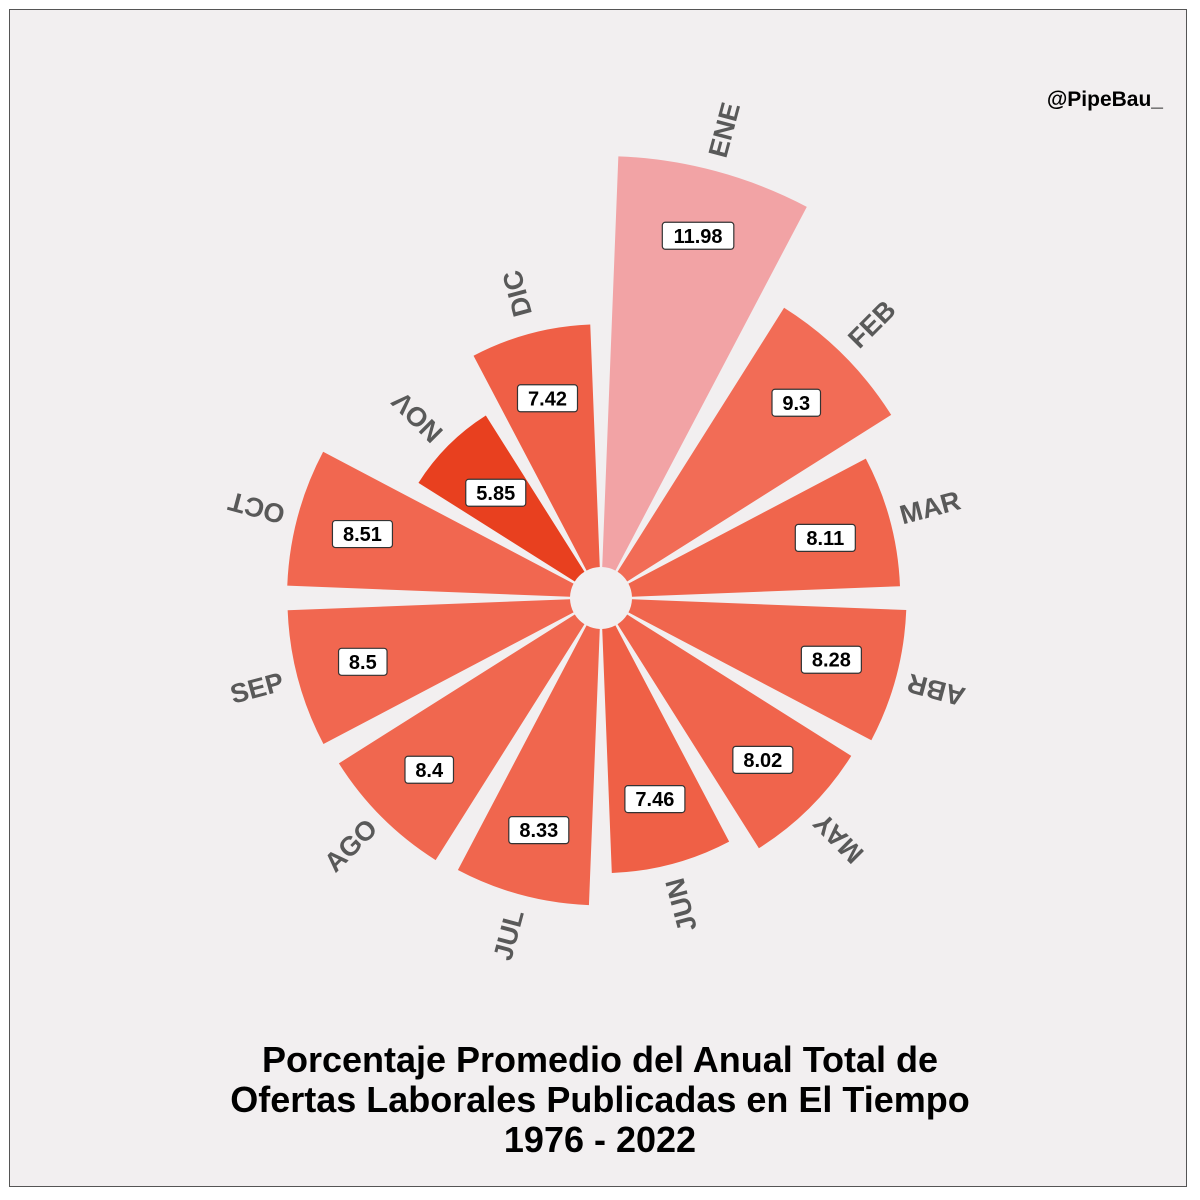 The image size is (1200, 1200). What do you see at coordinates (754, 444) in the screenshot?
I see `bar-feb` at bounding box center [754, 444].